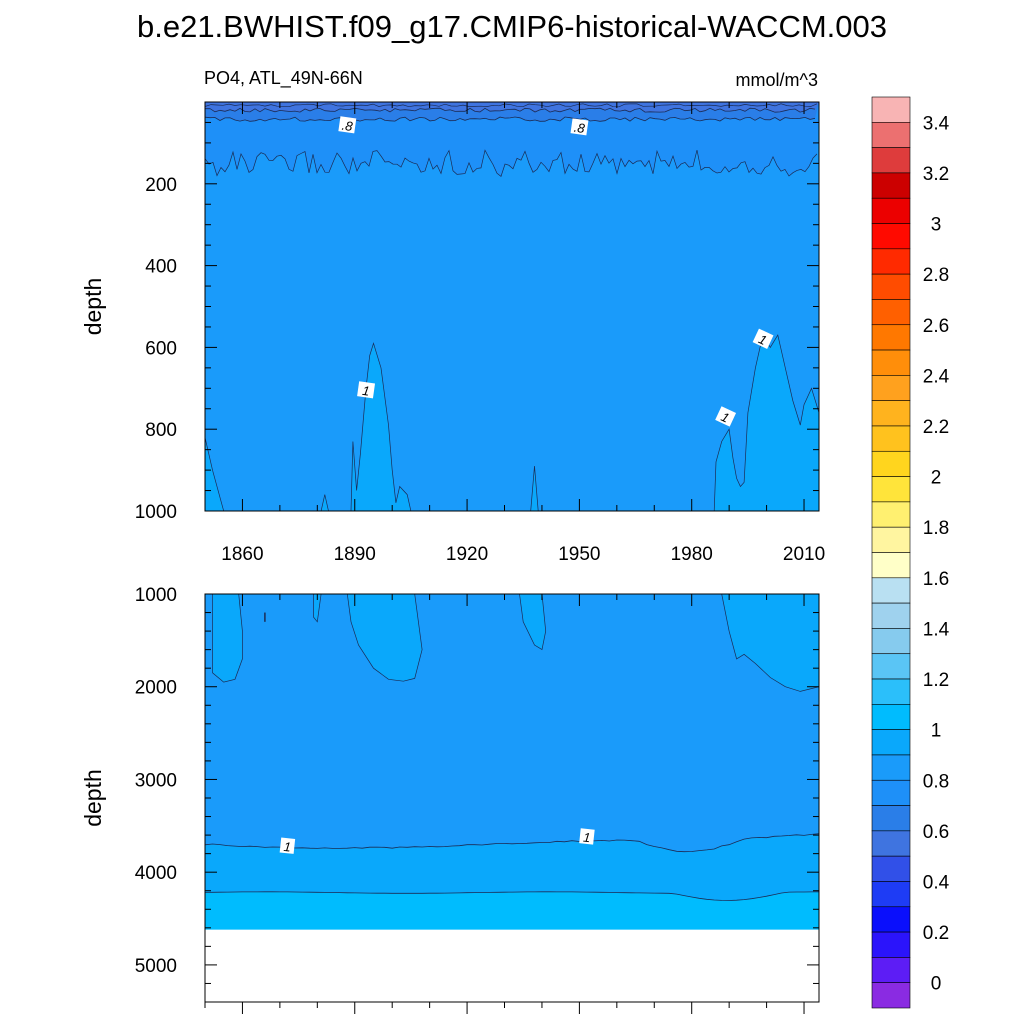 This screenshot has height=1024, width=1024. Describe the element at coordinates (512, 843) in the screenshot. I see `lower-contour-1.0` at that location.